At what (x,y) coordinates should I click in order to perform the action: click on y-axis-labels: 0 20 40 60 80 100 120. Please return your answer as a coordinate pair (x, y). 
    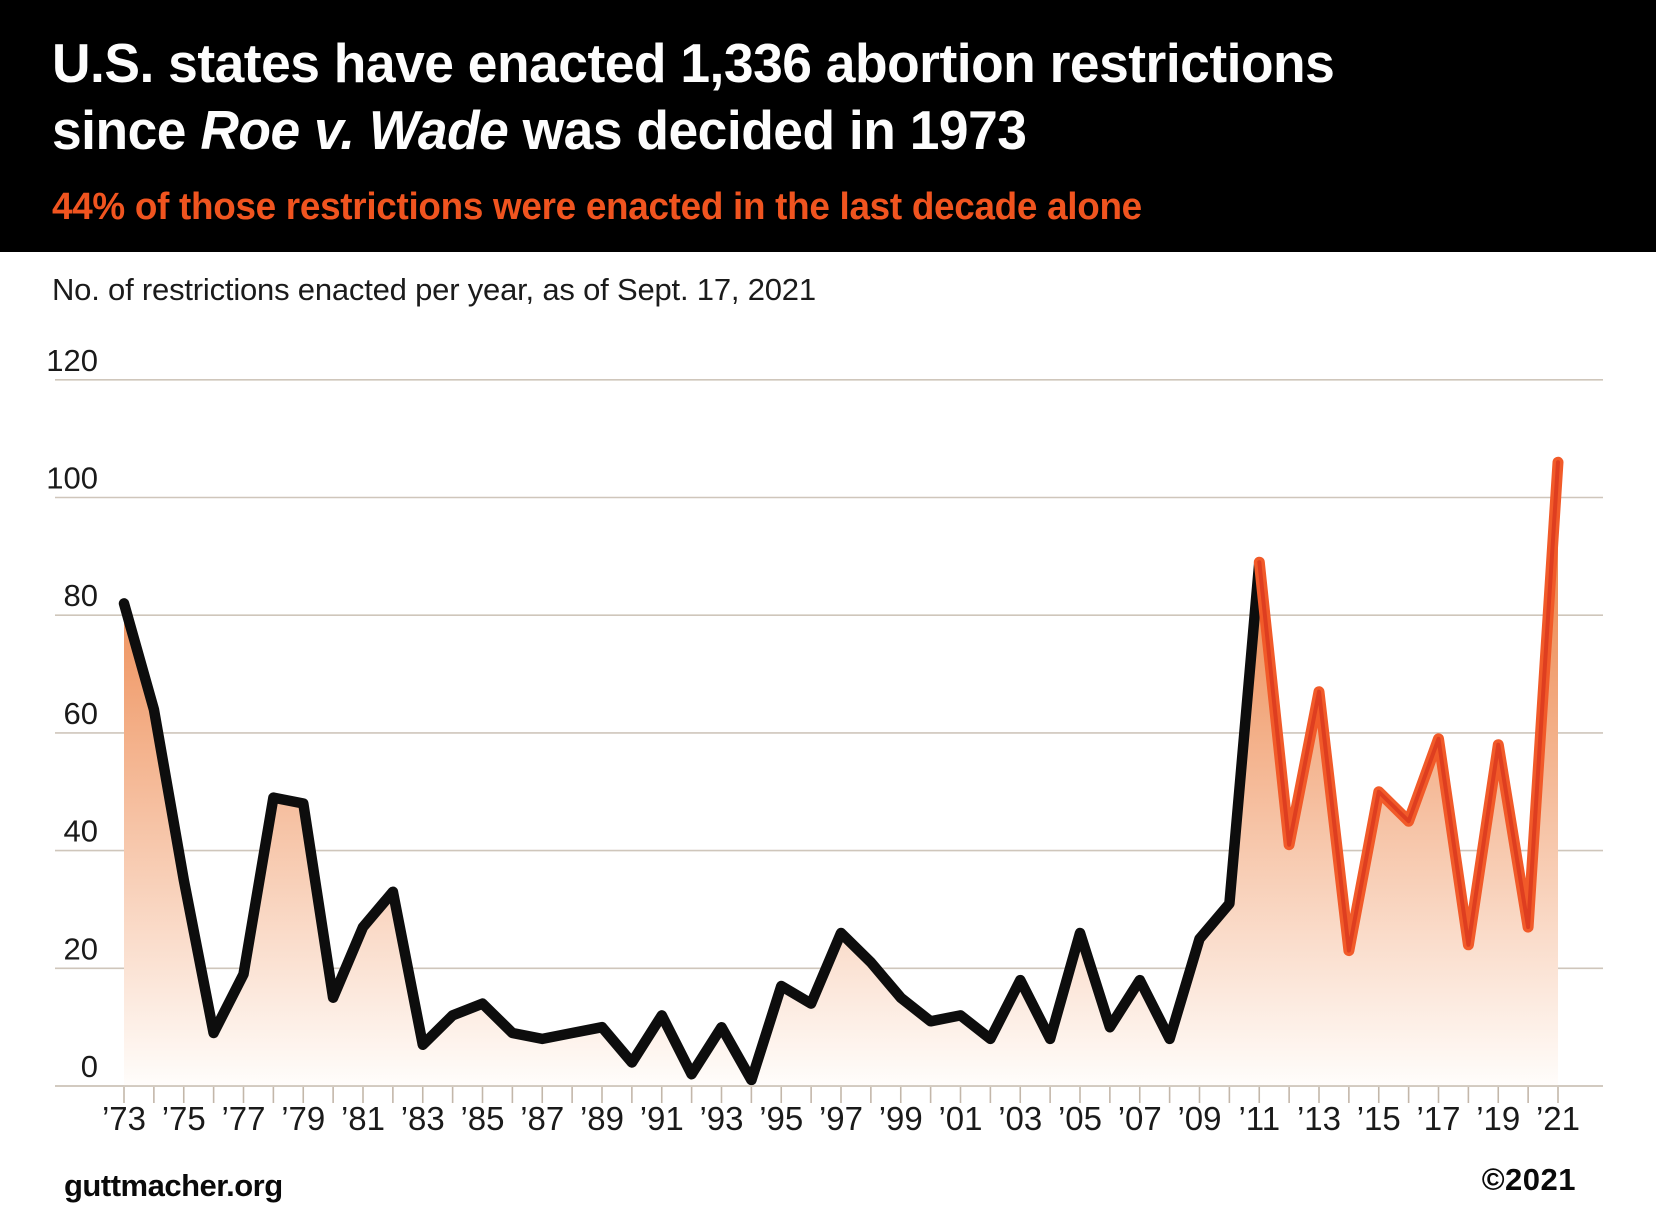
    Looking at the image, I should click on (72, 713).